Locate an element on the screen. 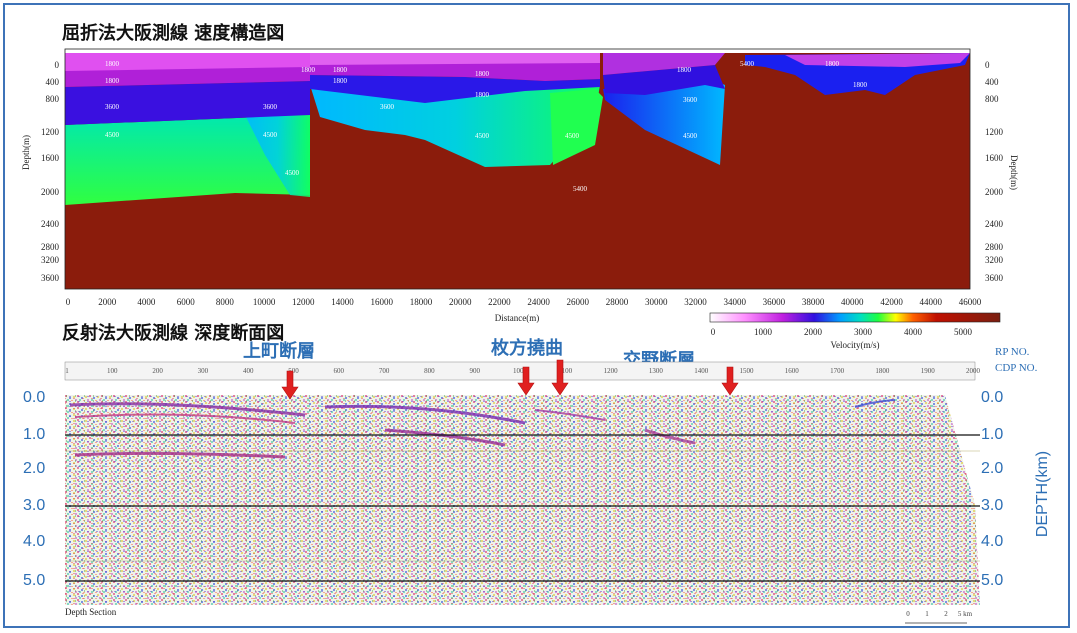 This screenshot has height=633, width=1077. x-tick-label: 18000 is located at coordinates (421, 302).